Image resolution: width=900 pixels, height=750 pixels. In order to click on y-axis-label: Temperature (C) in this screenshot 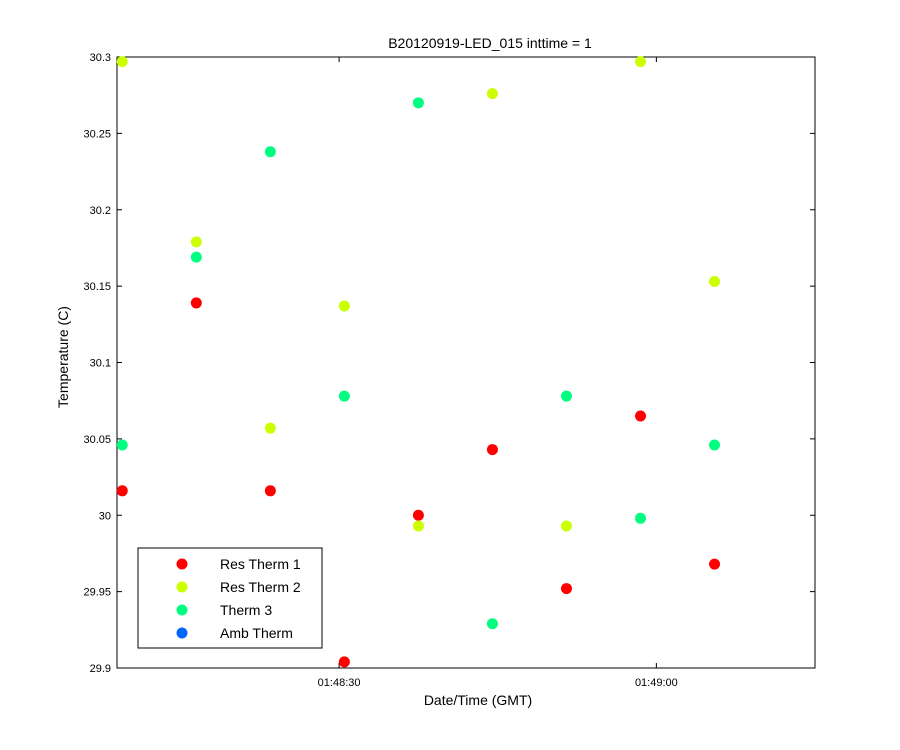, I will do `click(63, 357)`.